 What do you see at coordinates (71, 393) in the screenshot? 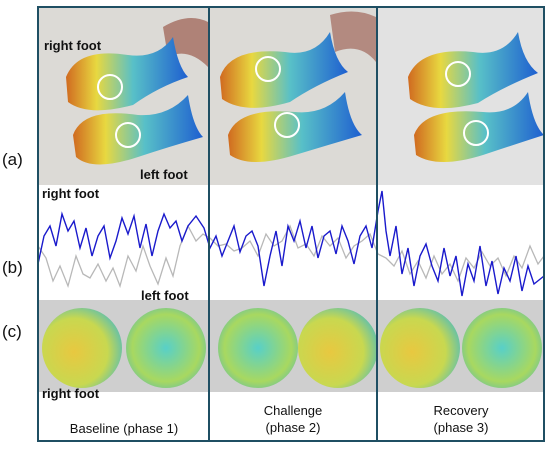
I see `label-right-foot-c: right foot` at bounding box center [71, 393].